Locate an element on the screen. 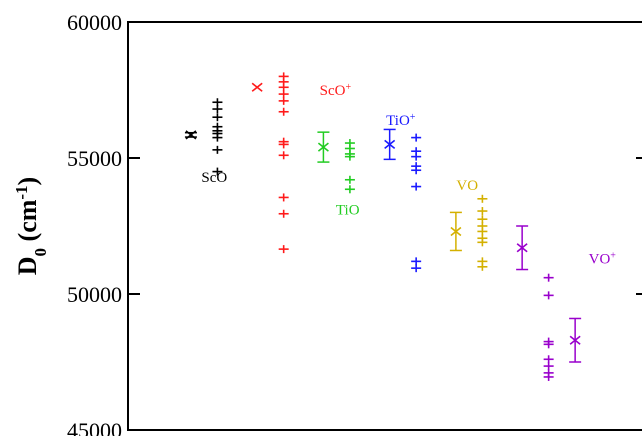 The height and width of the screenshot is (436, 642). series-label: TiO+ is located at coordinates (401, 120).